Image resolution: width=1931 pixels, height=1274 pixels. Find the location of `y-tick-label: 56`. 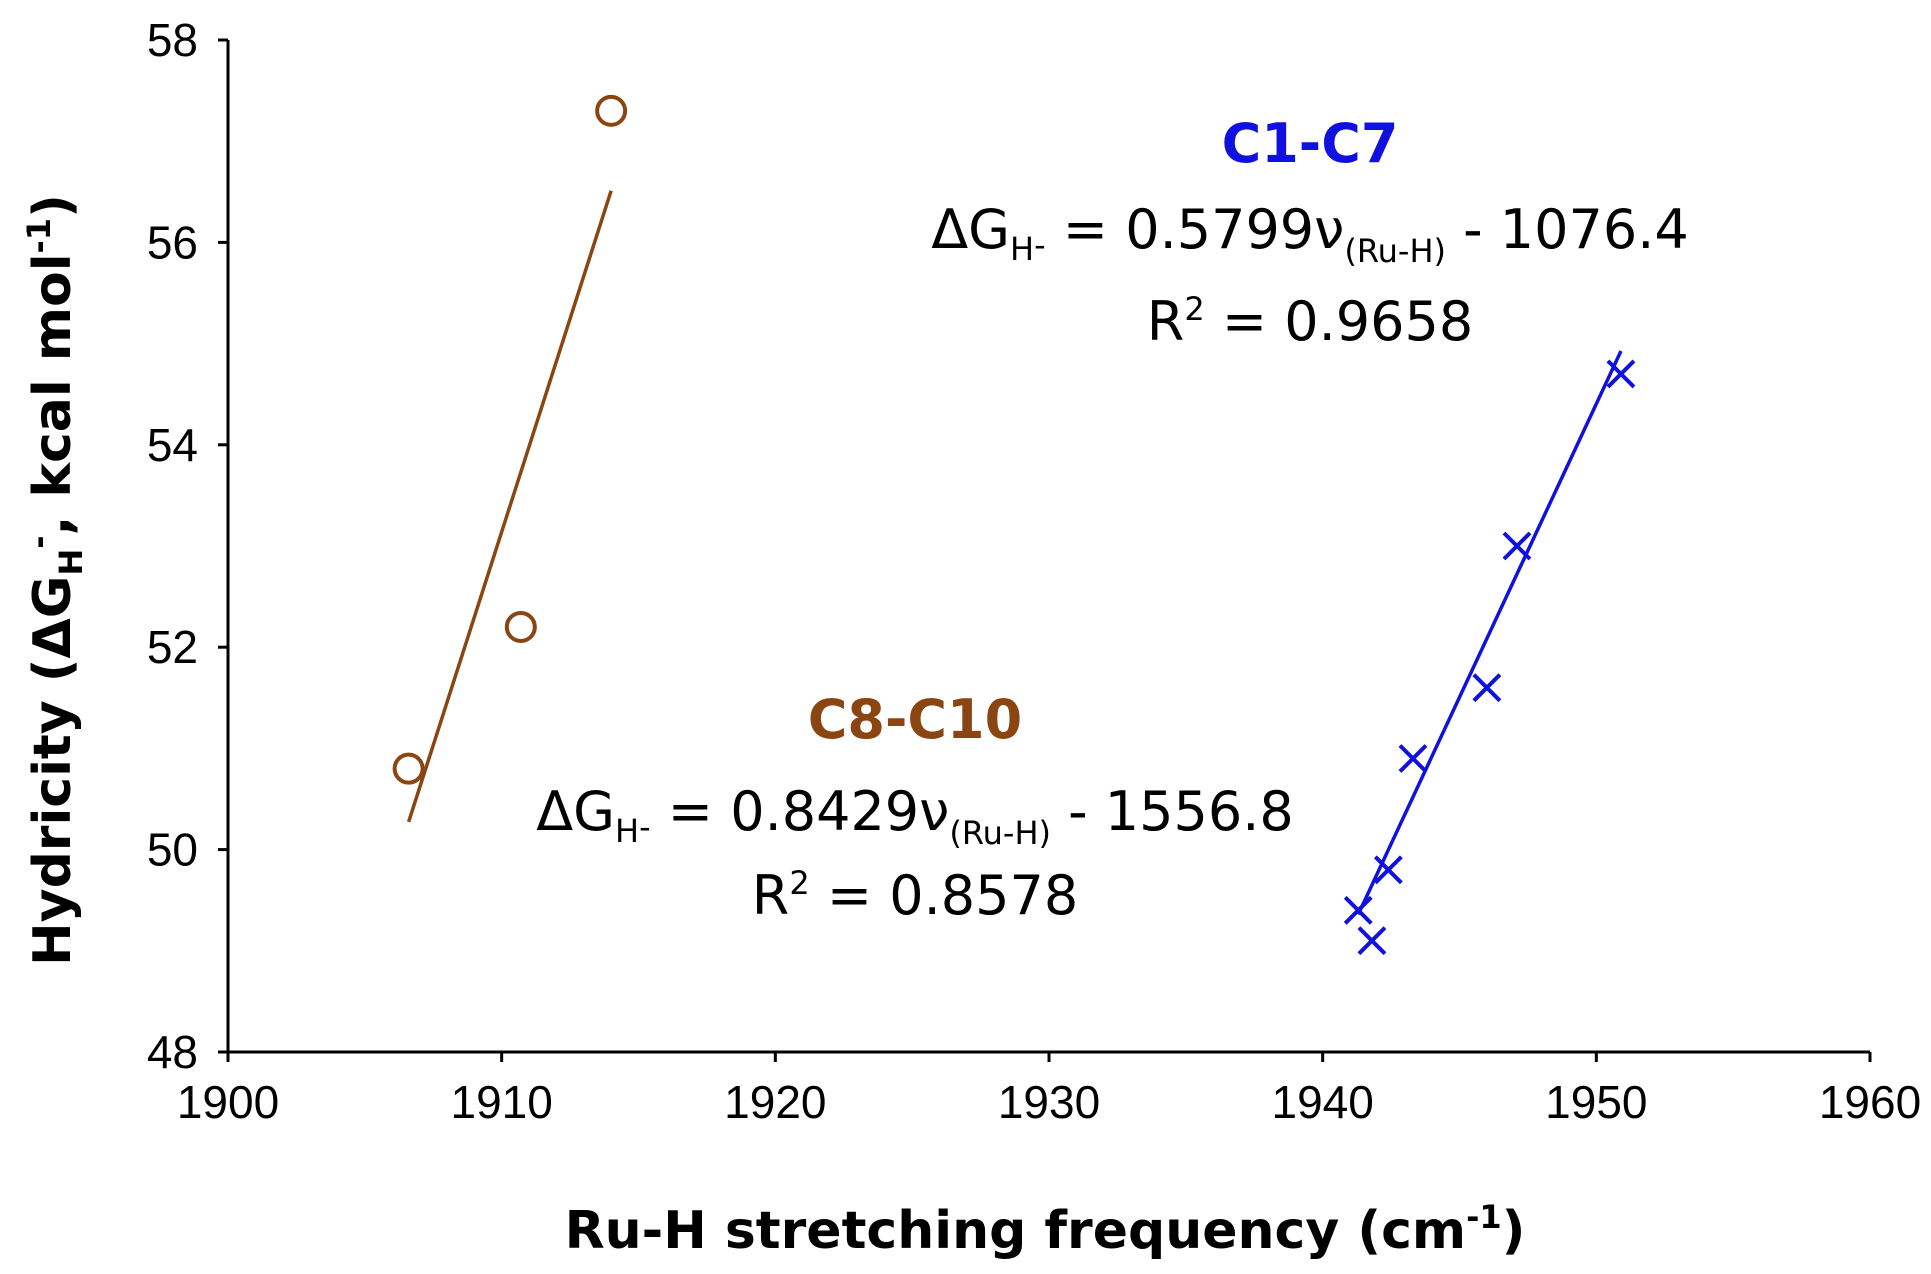

y-tick-label: 56 is located at coordinates (172, 242).